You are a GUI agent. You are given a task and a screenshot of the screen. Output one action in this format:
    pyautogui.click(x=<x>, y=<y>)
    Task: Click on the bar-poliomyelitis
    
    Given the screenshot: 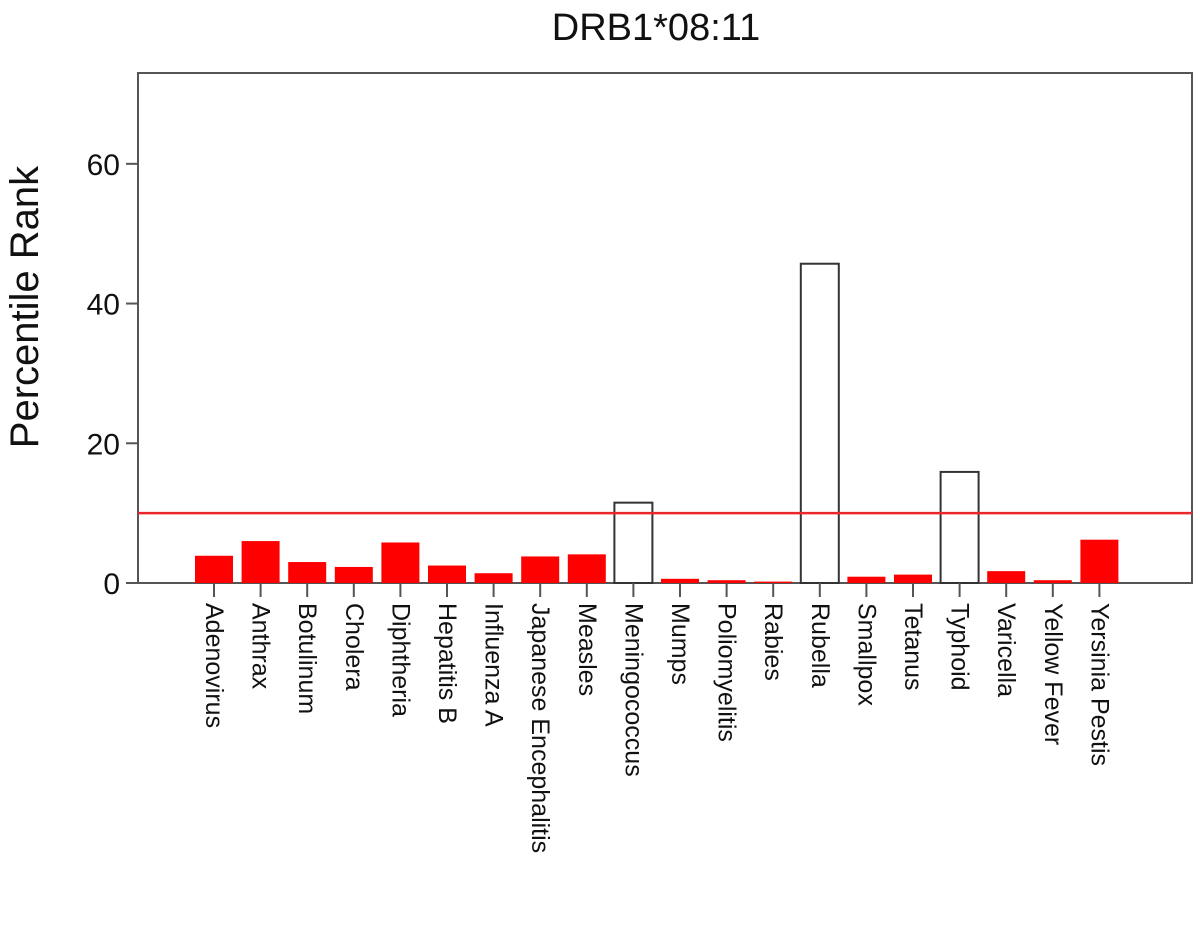 What is the action you would take?
    pyautogui.click(x=726, y=581)
    